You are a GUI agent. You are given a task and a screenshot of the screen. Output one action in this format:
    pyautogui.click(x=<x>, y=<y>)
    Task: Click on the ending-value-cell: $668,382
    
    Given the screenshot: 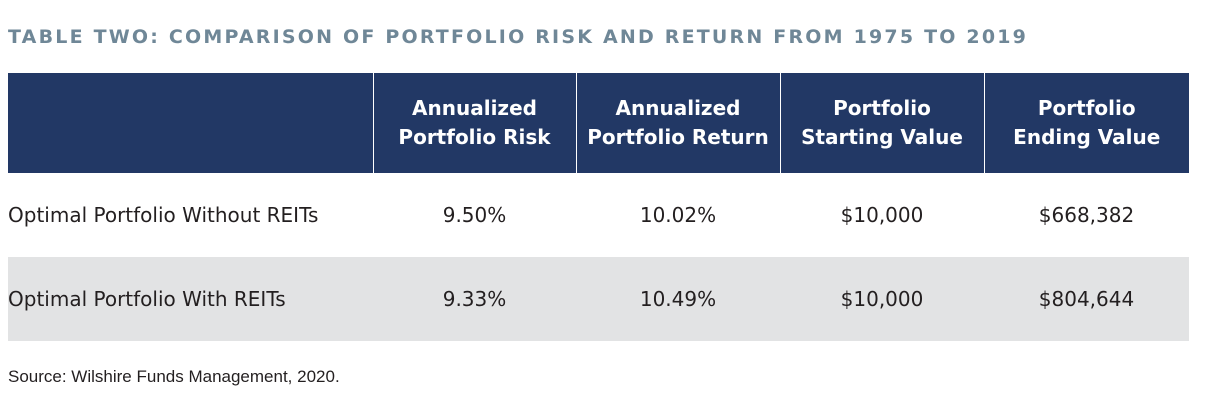 What is the action you would take?
    pyautogui.click(x=1086, y=215)
    